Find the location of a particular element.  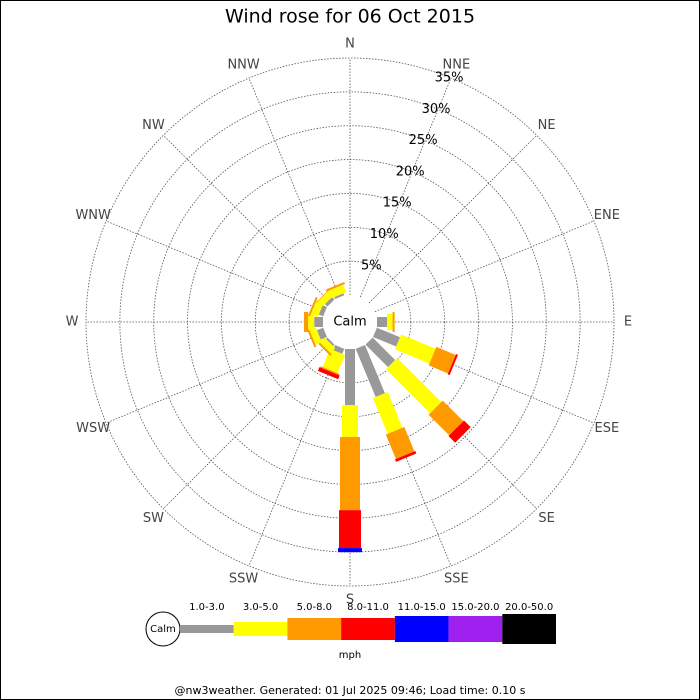

r-tick-label: 20% is located at coordinates (410, 171).